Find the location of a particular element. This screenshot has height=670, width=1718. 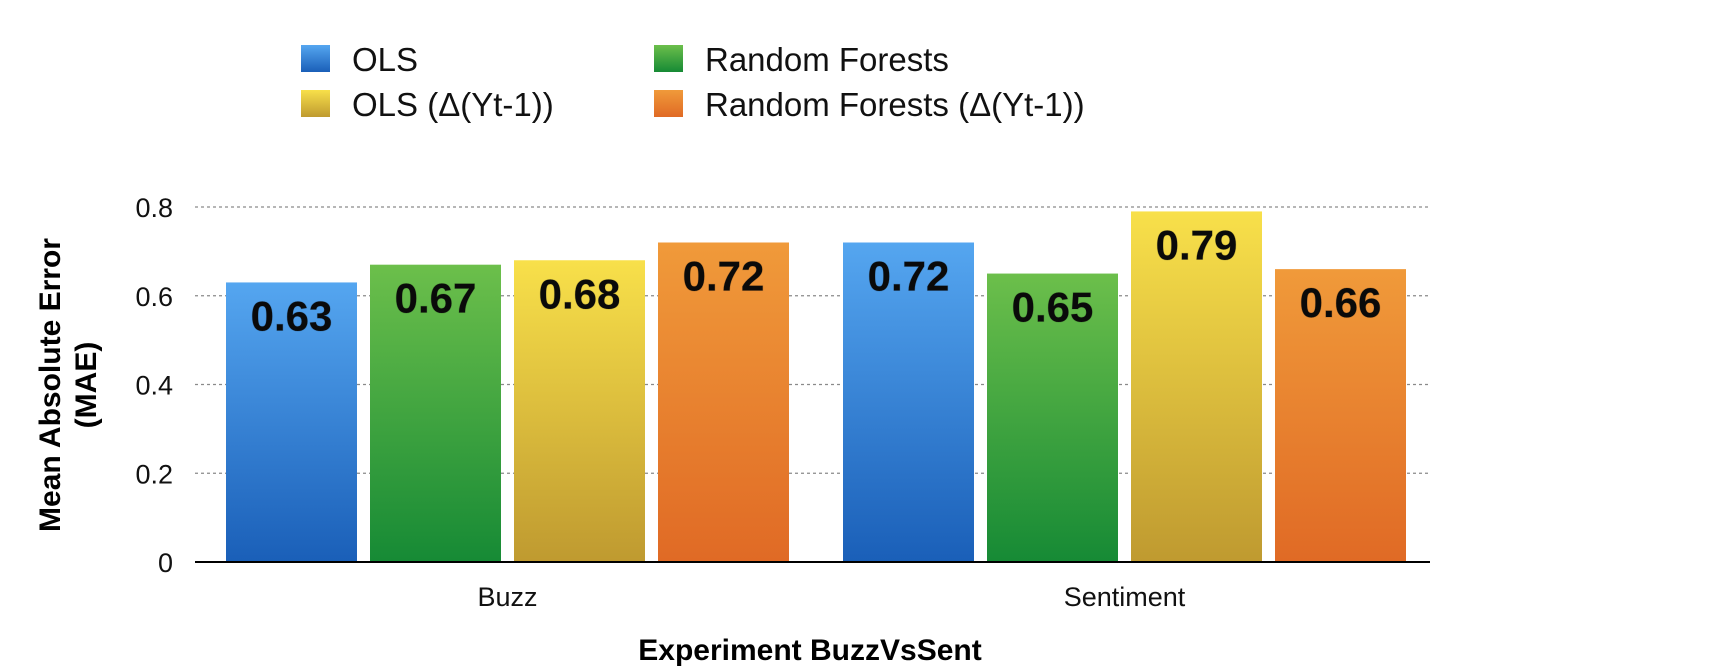

data-label: 0.79 is located at coordinates (1197, 244).